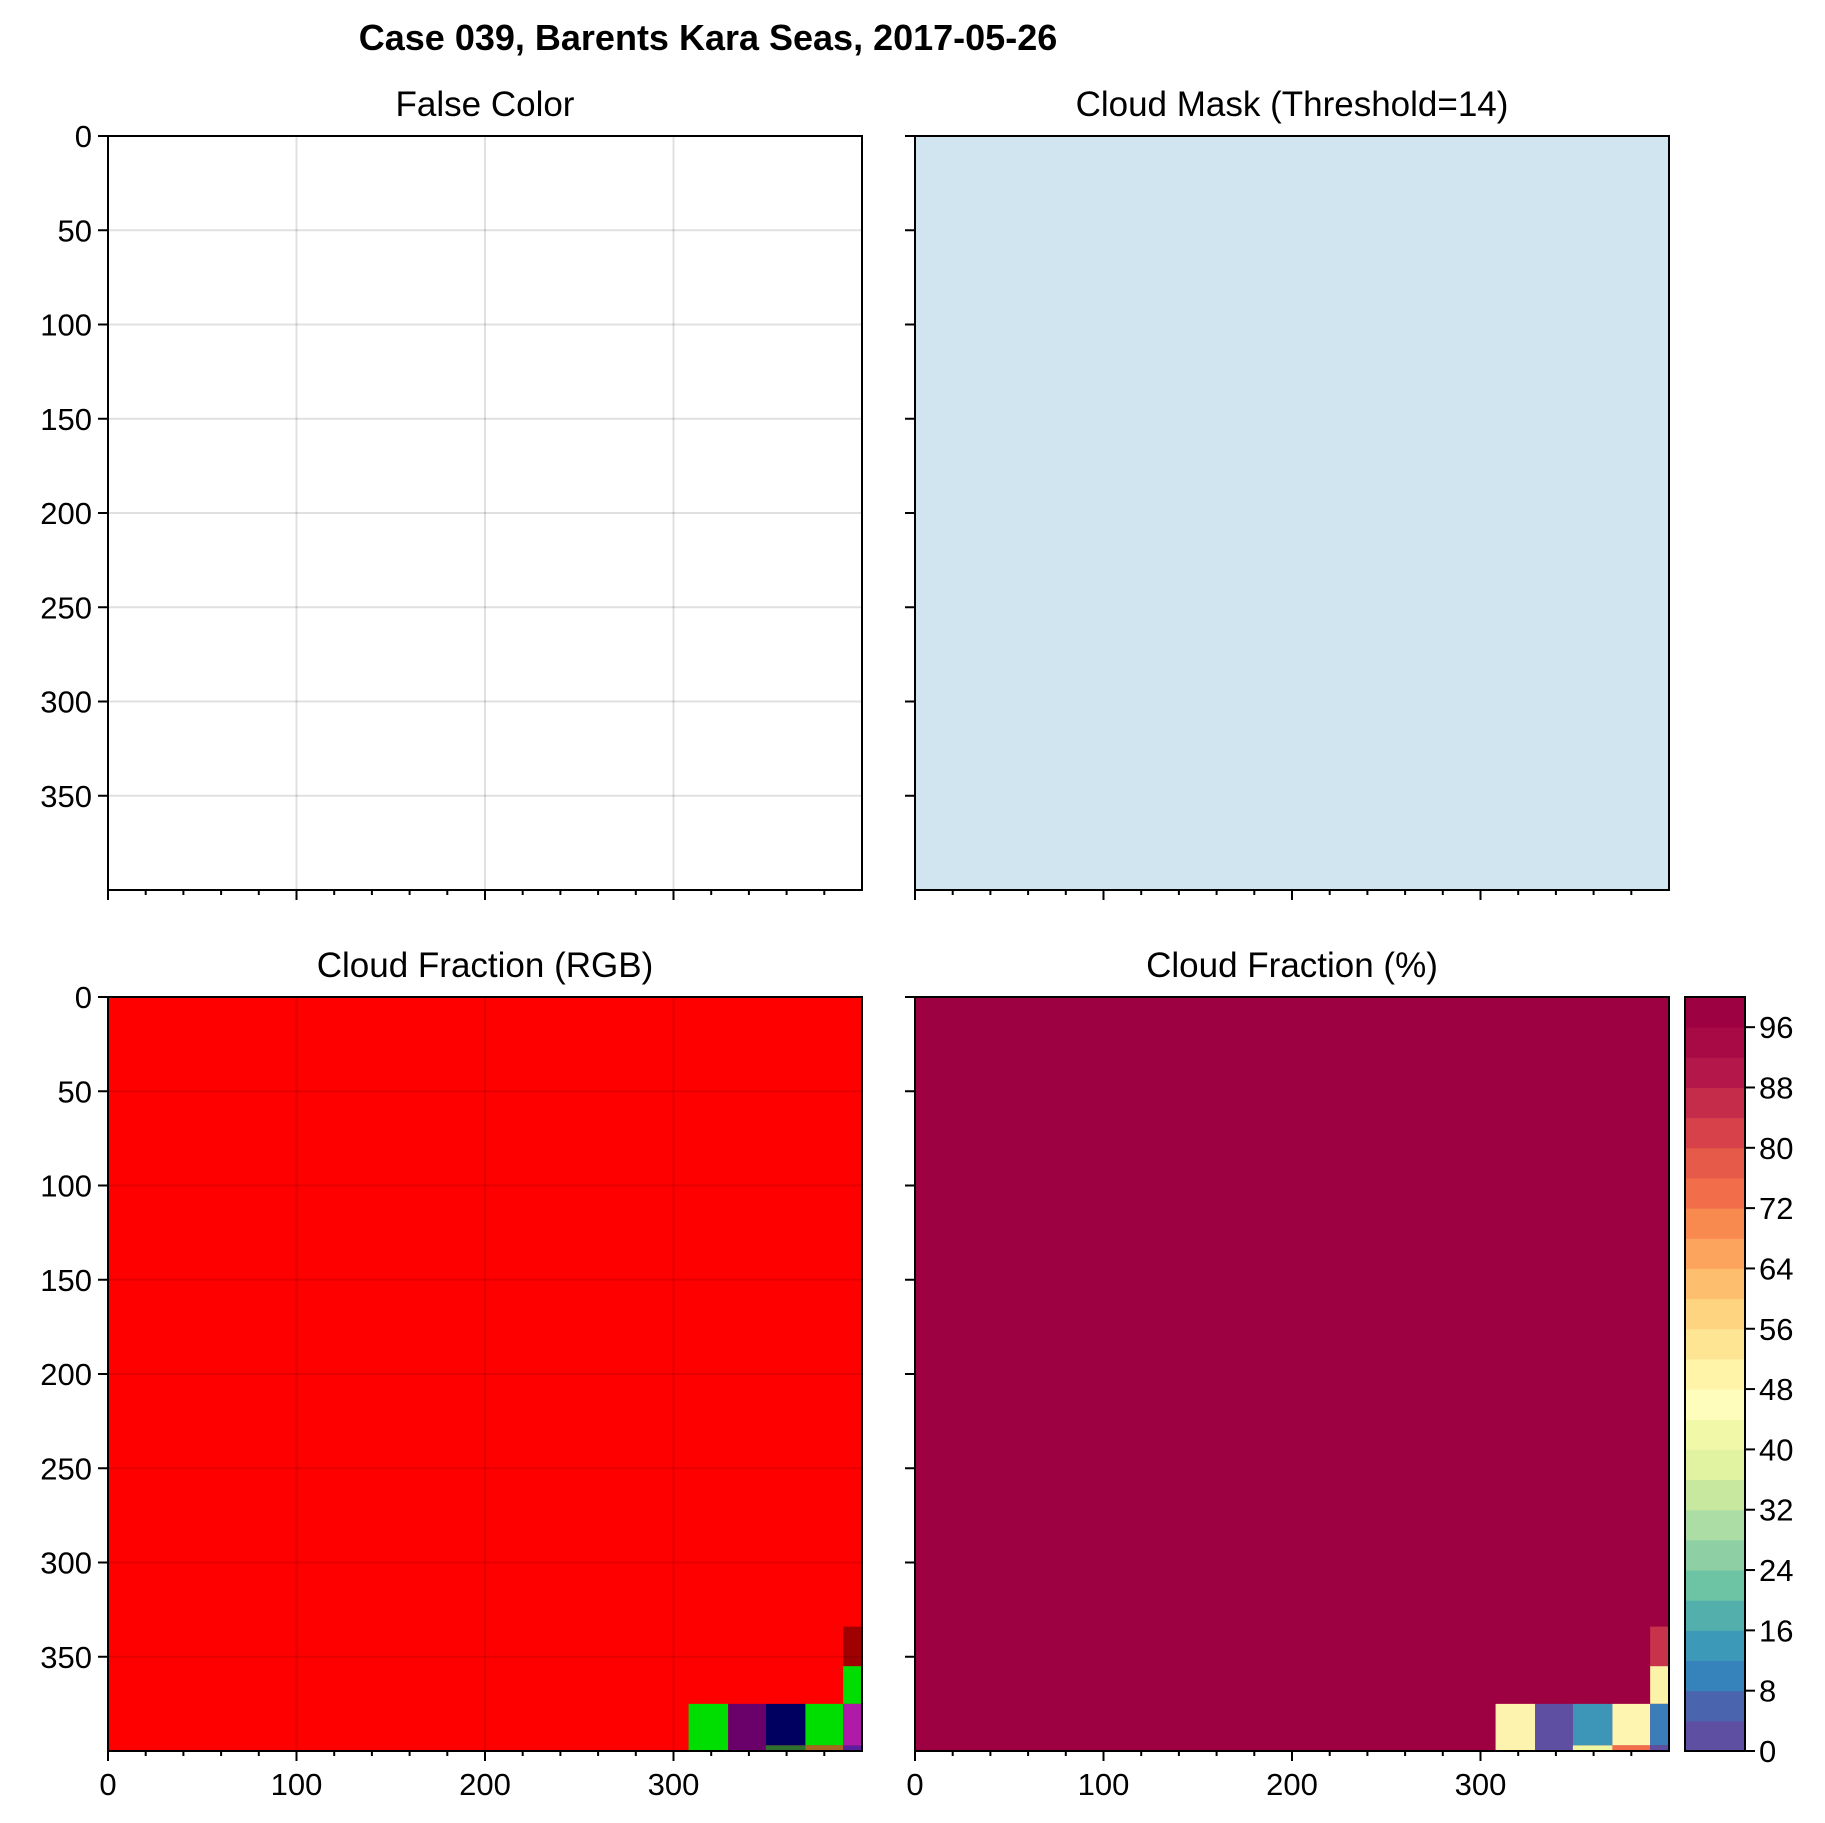  What do you see at coordinates (1776, 1449) in the screenshot?
I see `colorbar-tick-label: 40` at bounding box center [1776, 1449].